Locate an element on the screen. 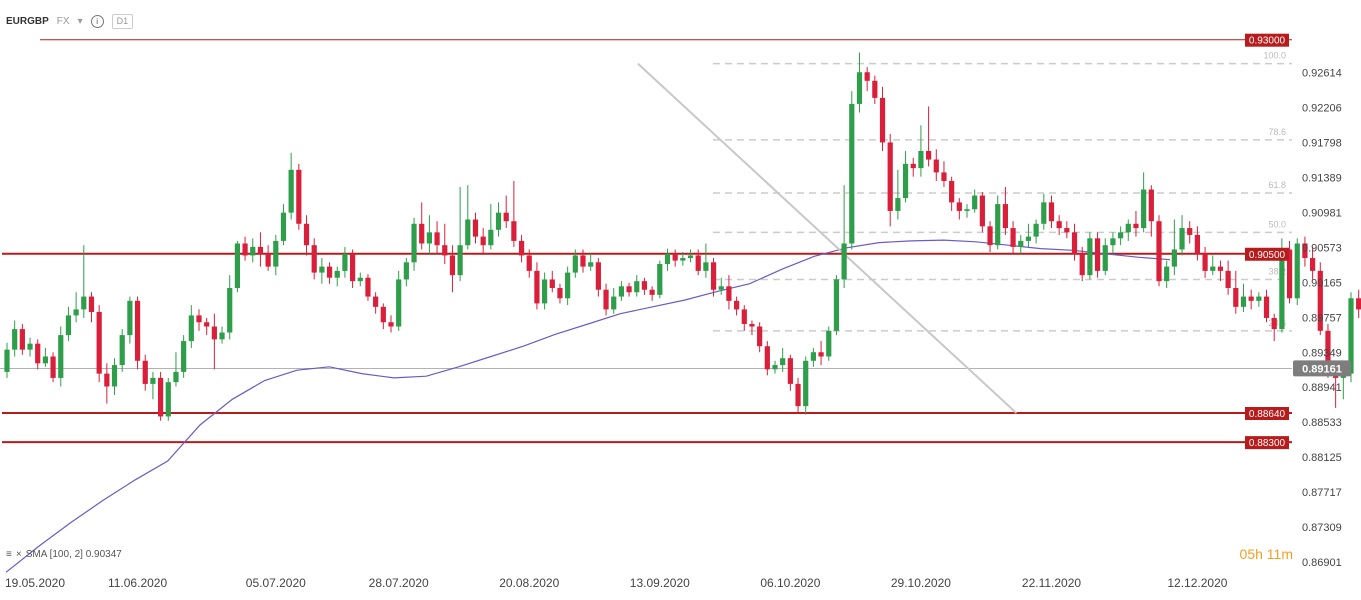 The height and width of the screenshot is (600, 1361). level-tag-label: 0.90500 is located at coordinates (1267, 255).